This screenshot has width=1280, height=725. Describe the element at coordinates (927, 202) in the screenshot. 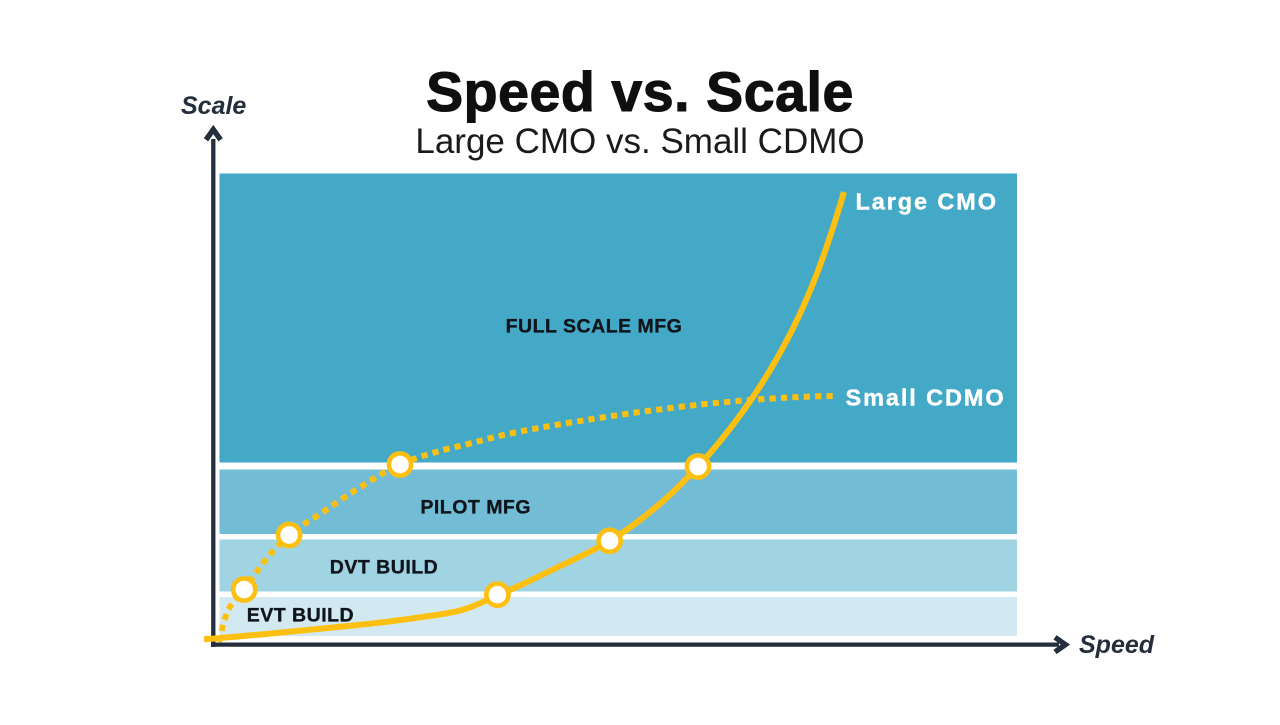

I see `svg-text: Large CMO` at that location.